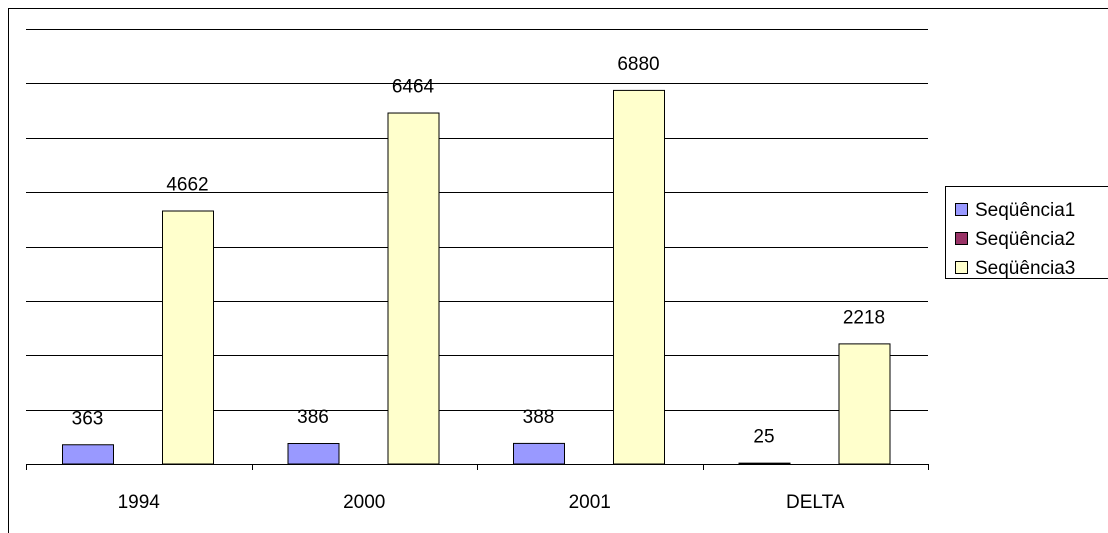 The width and height of the screenshot is (1108, 533). Describe the element at coordinates (313, 417) in the screenshot. I see `data-label: 386` at that location.